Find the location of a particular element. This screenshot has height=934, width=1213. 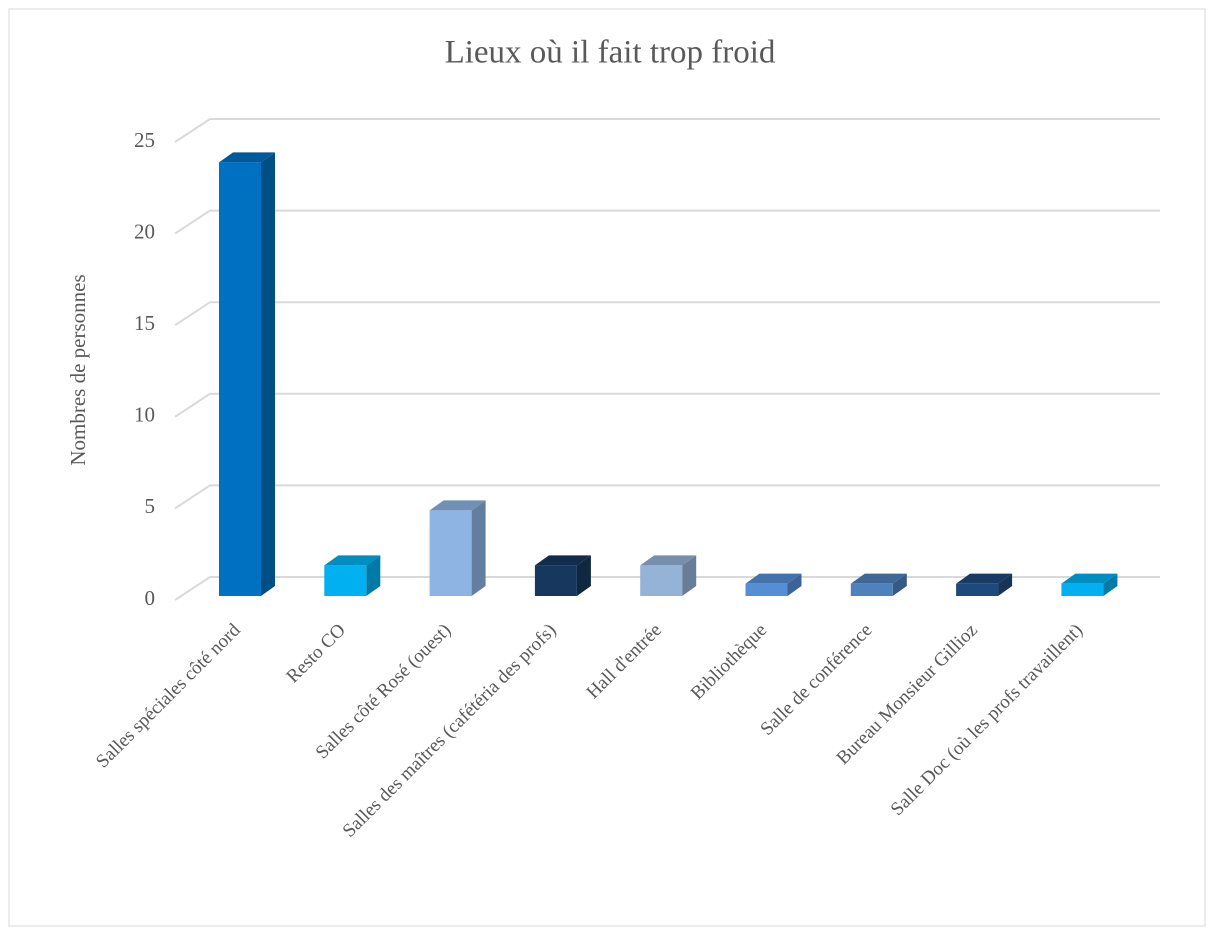

y-tick-label: 0 is located at coordinates (150, 598).